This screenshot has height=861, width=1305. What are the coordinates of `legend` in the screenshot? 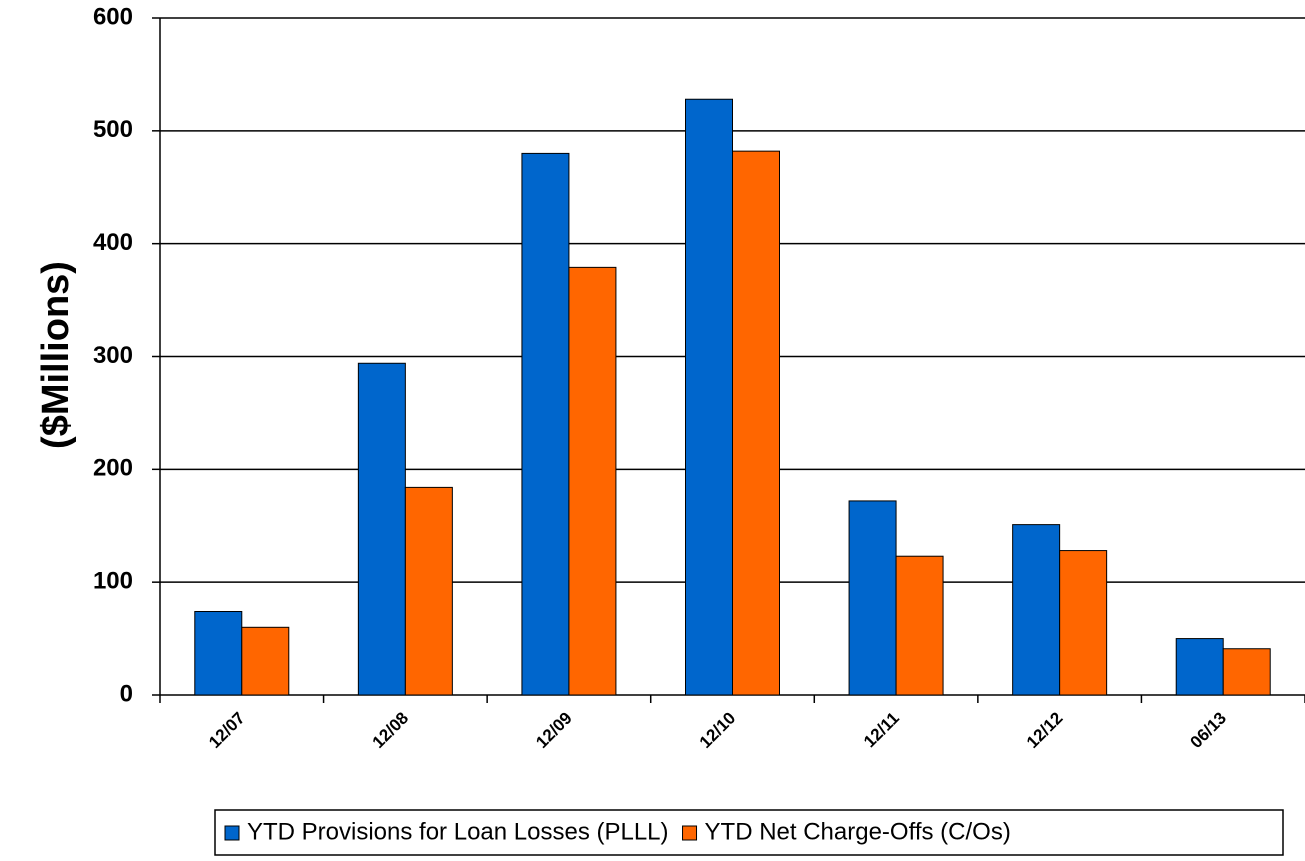 It's located at (749, 832).